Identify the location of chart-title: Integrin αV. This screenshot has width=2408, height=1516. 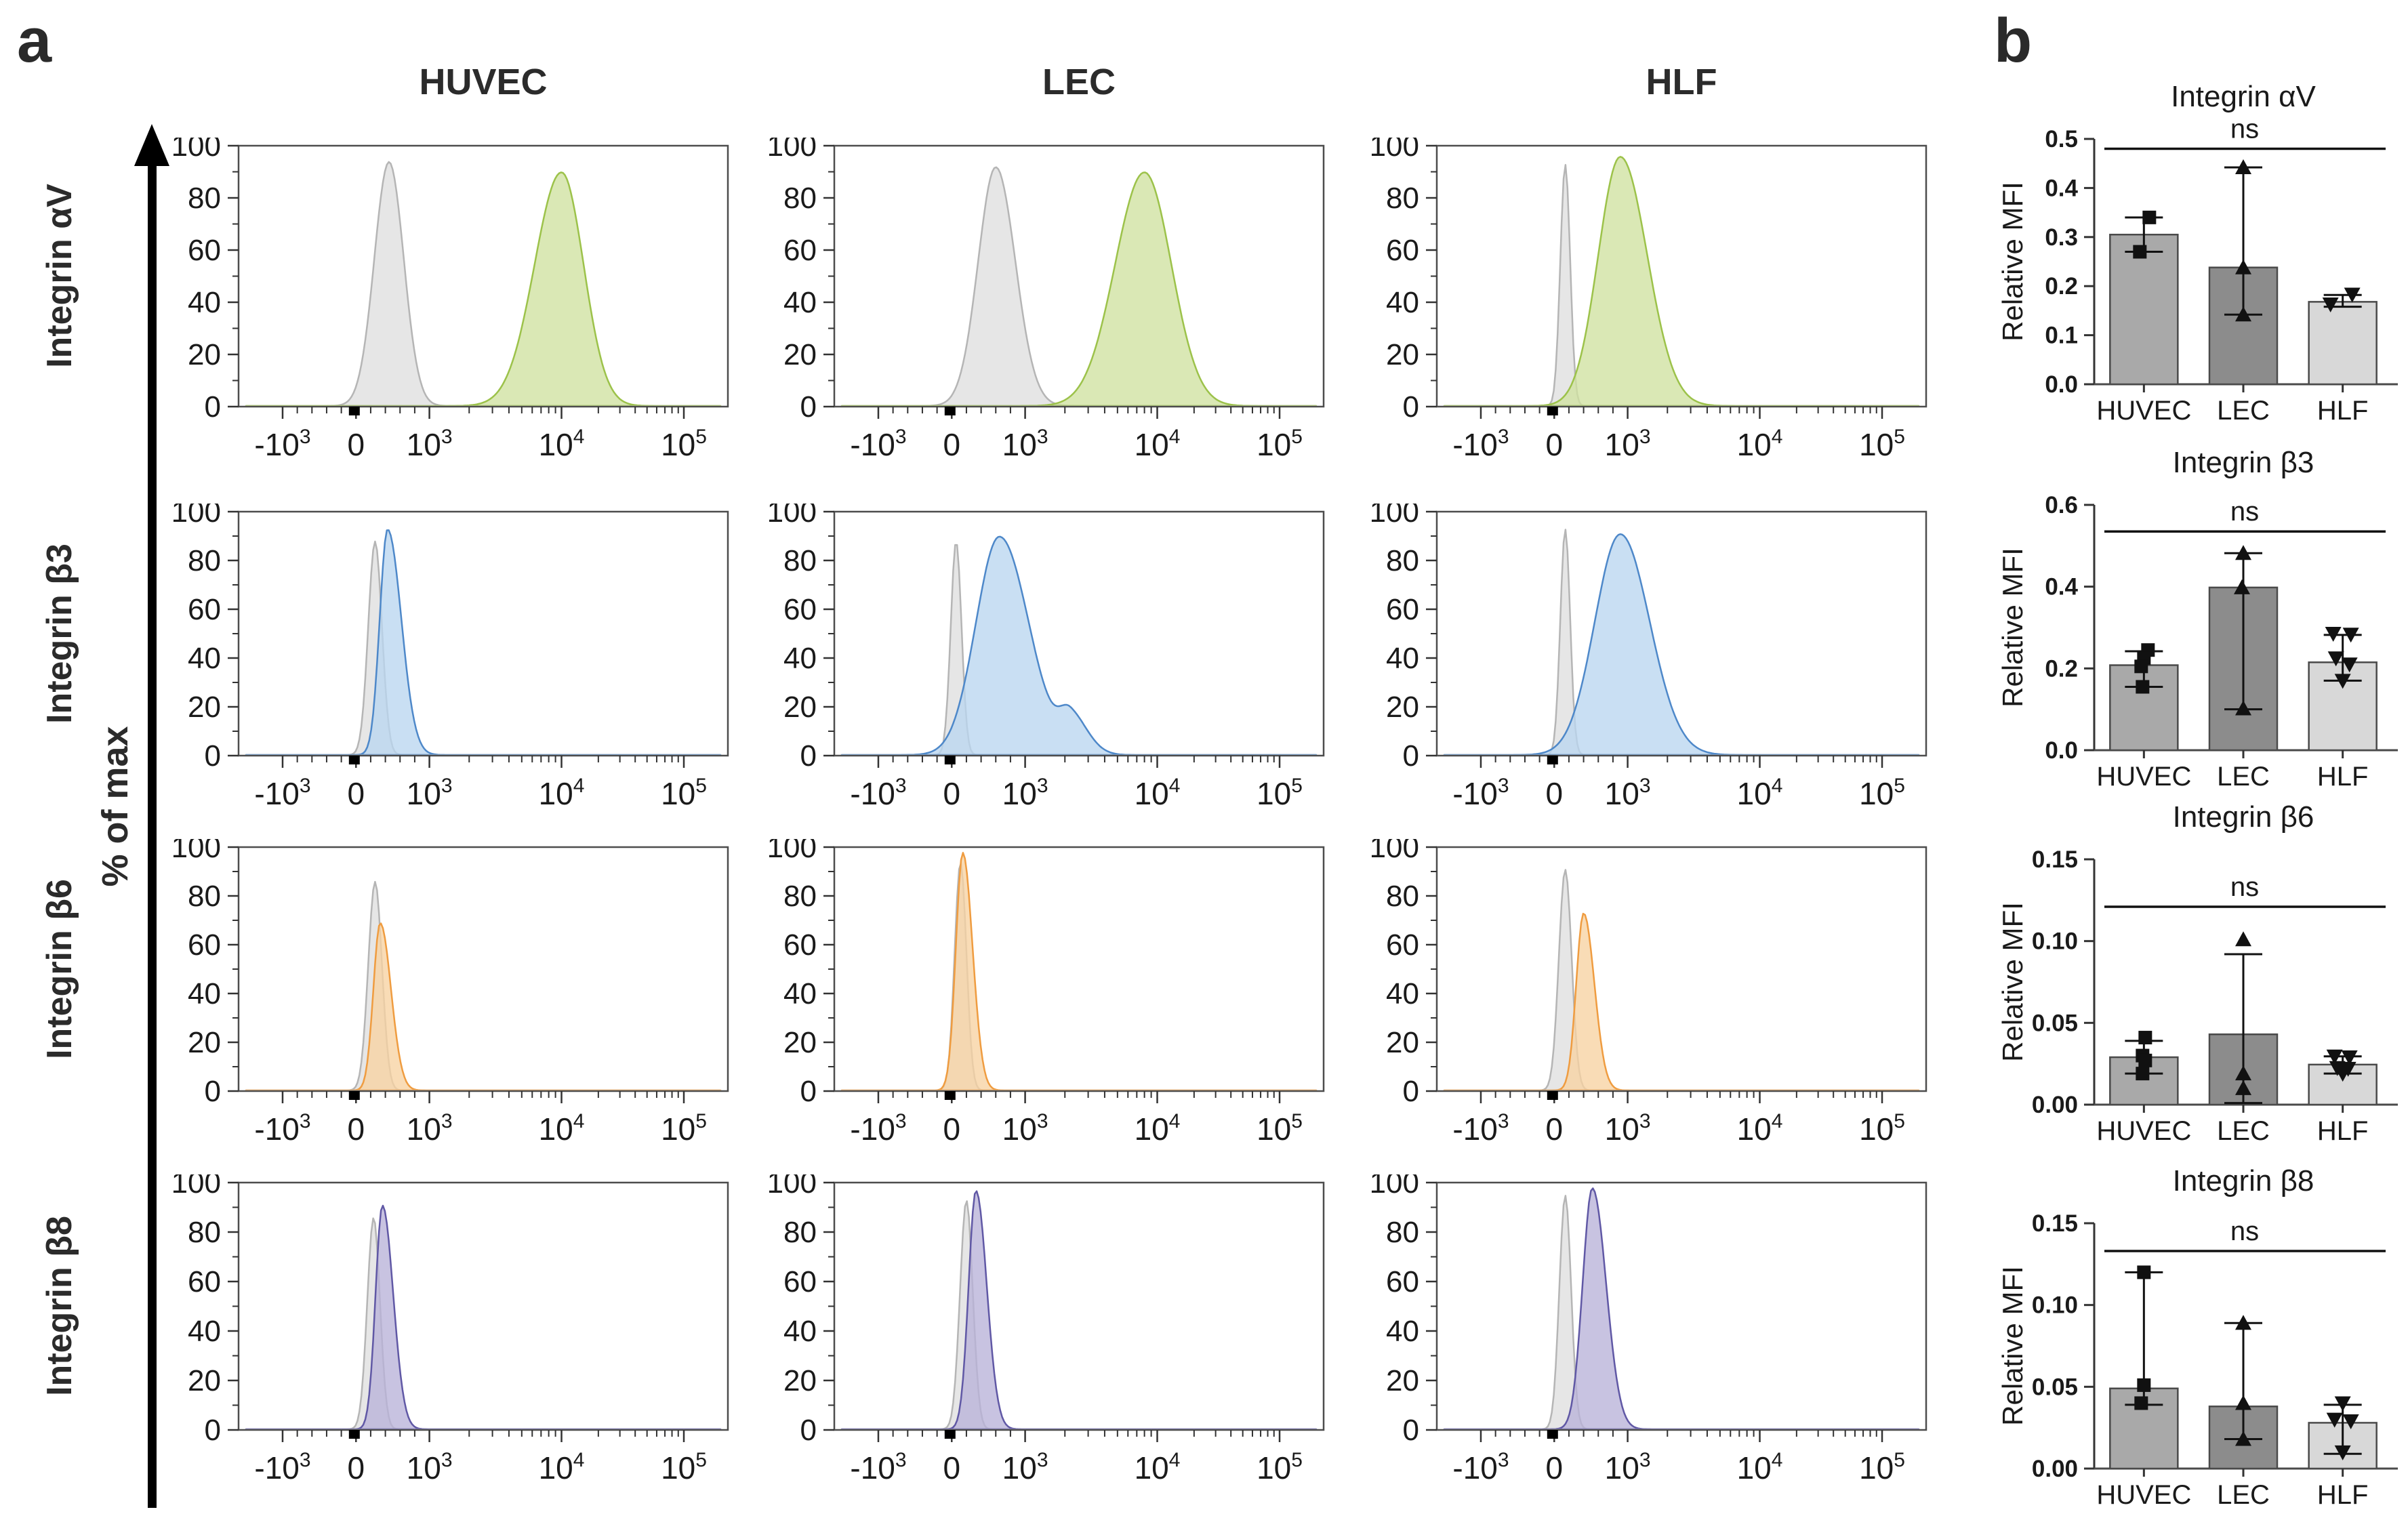
(2243, 96).